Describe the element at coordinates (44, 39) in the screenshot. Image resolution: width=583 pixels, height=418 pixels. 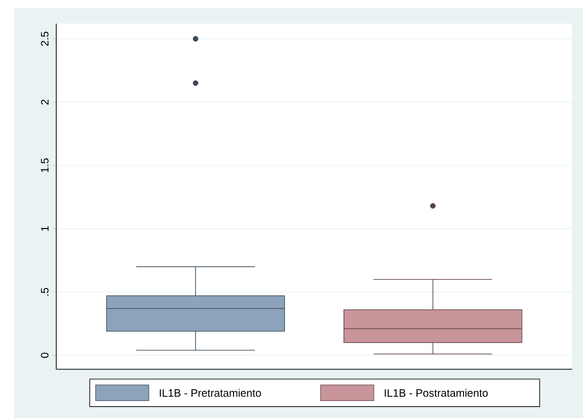
I see `y-tick-label: 2.5` at that location.